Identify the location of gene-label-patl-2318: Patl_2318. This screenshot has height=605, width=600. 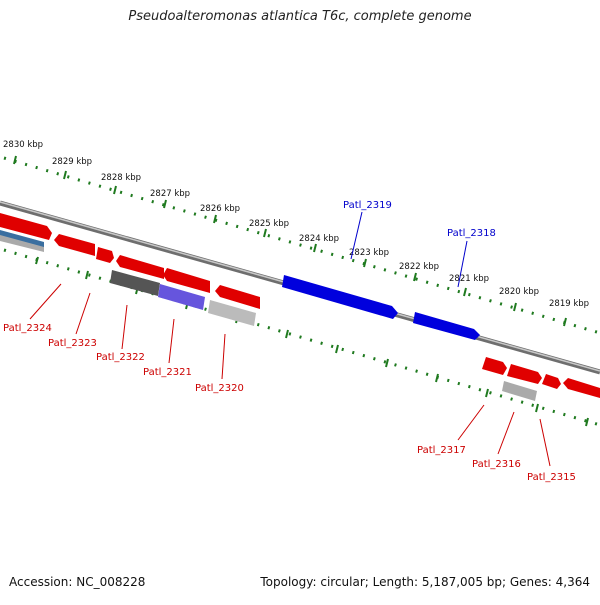
(471, 233).